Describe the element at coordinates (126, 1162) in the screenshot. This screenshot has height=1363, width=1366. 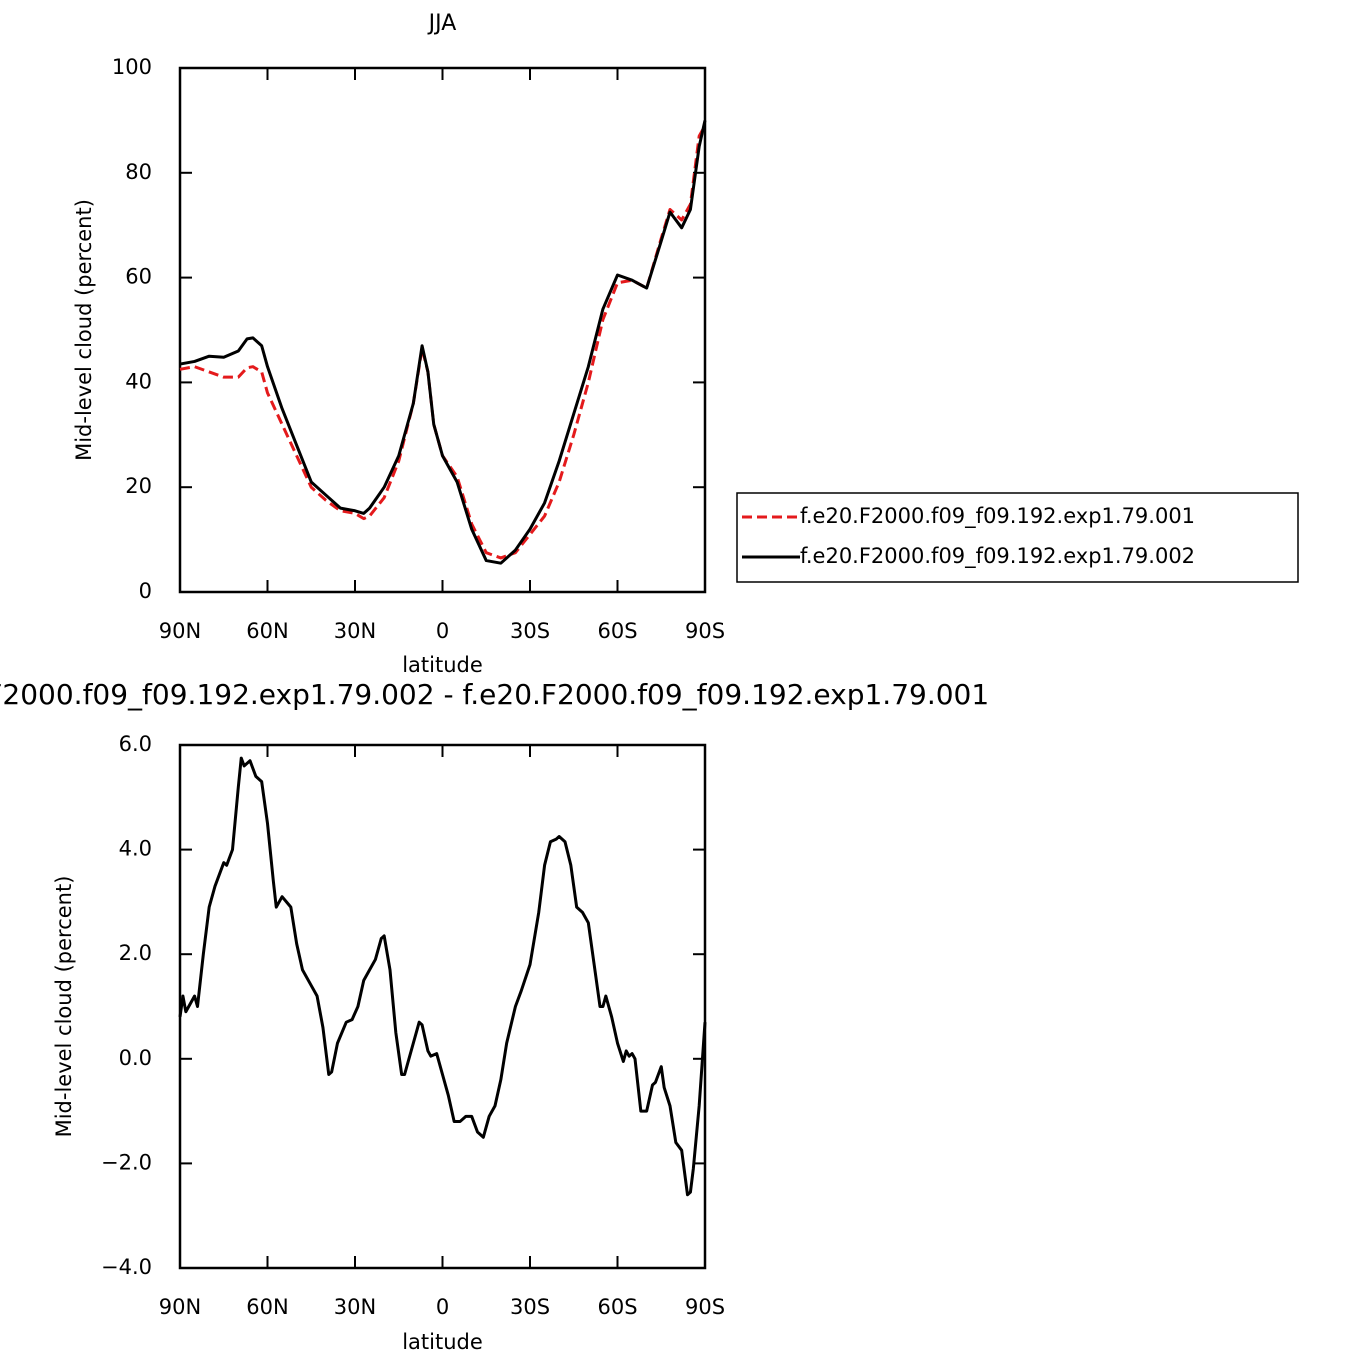
I see `y-tick-label: −2.0` at that location.